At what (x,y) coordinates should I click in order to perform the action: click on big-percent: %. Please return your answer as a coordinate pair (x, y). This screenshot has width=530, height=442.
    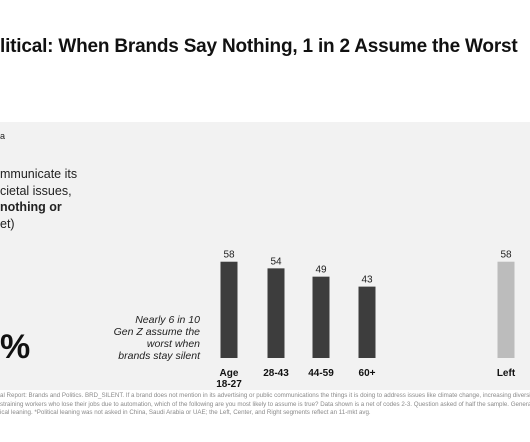
    Looking at the image, I should click on (15, 347).